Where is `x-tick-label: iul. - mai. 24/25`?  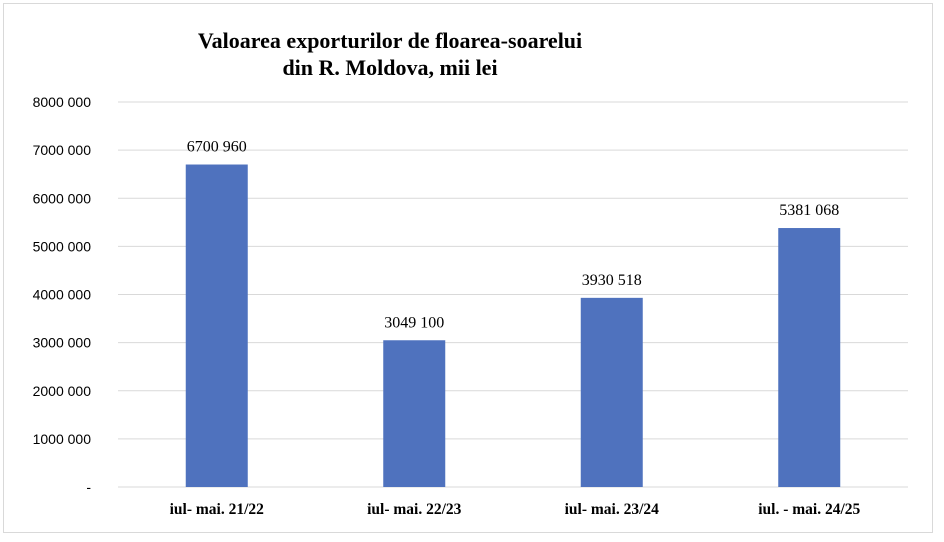
x-tick-label: iul. - mai. 24/25 is located at coordinates (809, 509).